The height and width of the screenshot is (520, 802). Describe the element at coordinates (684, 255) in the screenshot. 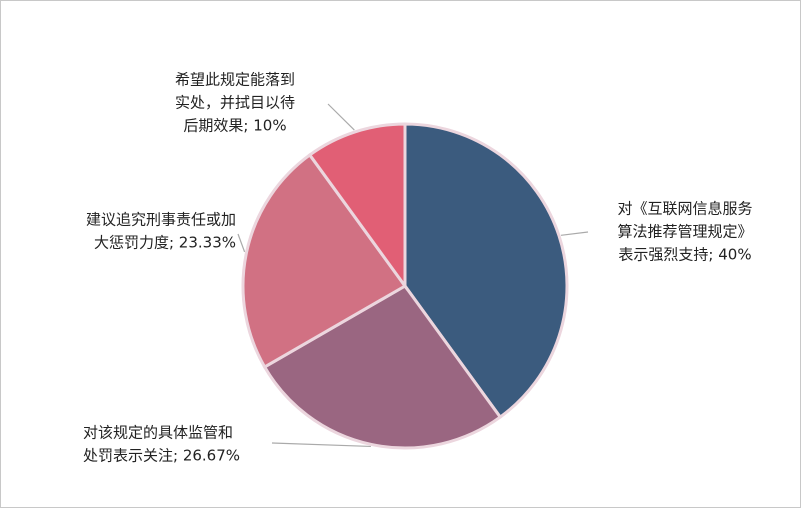

I see `data-label: 表示强烈支持; 40%` at that location.